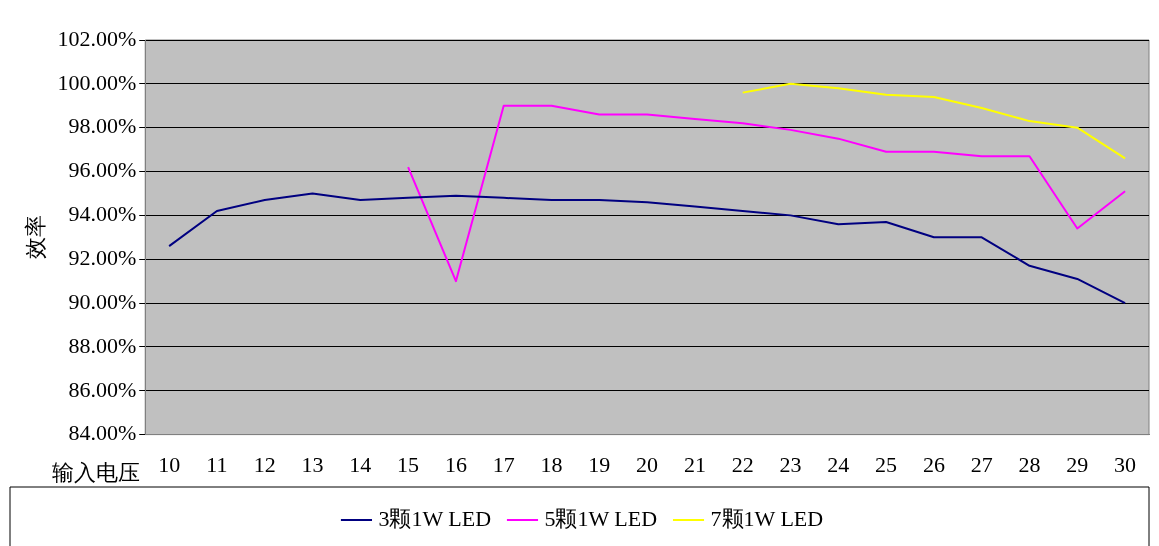 The width and height of the screenshot is (1159, 546). Describe the element at coordinates (97, 82) in the screenshot. I see `y-tick-label: 100.00%` at that location.